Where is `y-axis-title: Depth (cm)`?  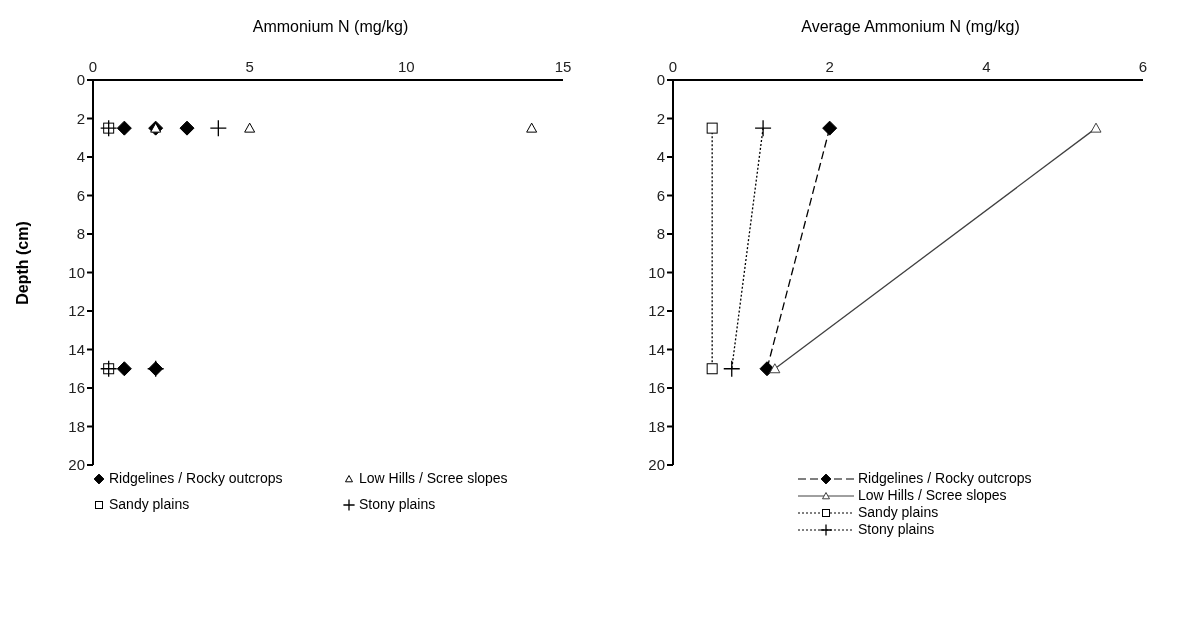
y-axis-title: Depth (cm) is located at coordinates (23, 263).